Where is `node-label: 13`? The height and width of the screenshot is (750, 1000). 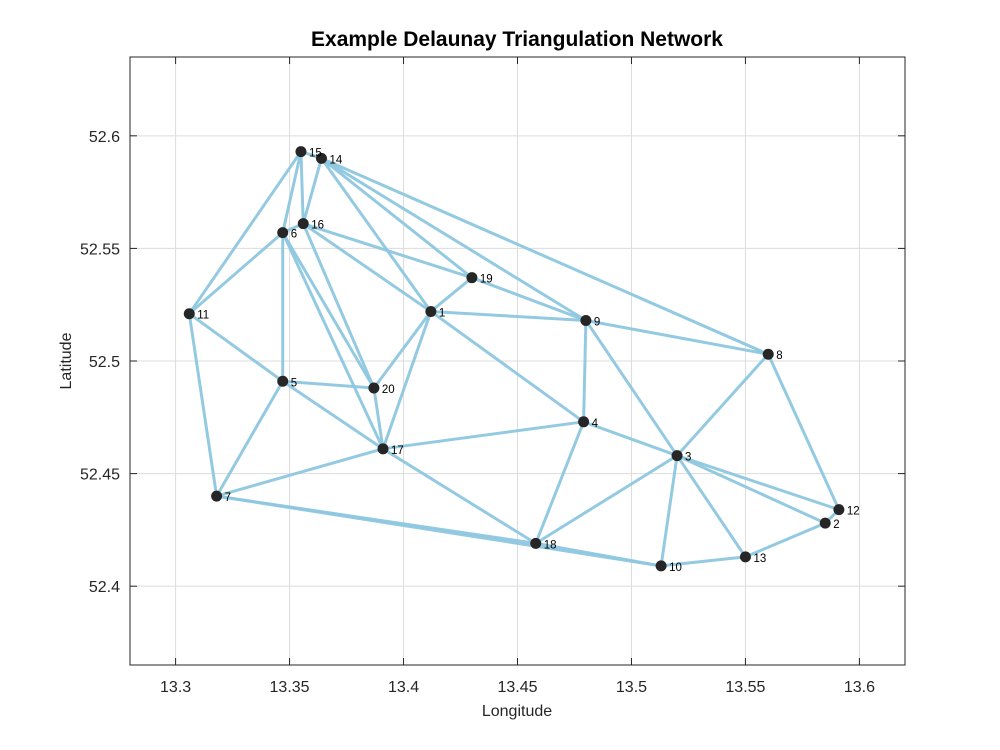 node-label: 13 is located at coordinates (759, 559).